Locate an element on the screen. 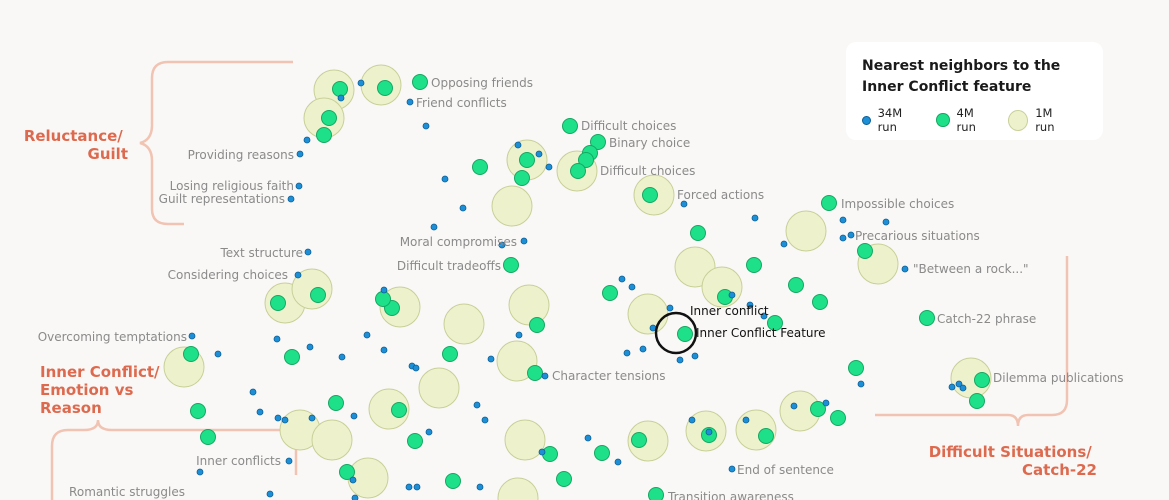 The image size is (1169, 500). point-label-12: Catch-22 phrase is located at coordinates (986, 319).